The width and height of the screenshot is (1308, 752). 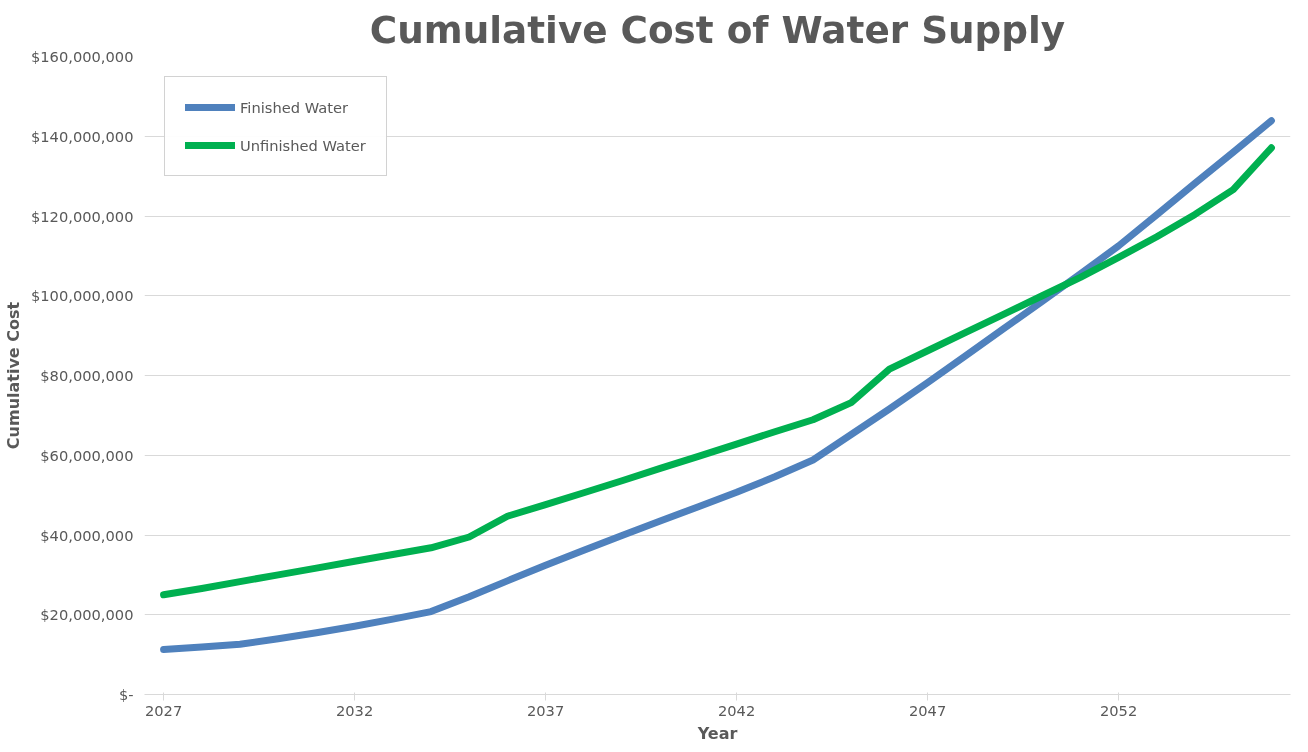 I want to click on y-tick-label: $120,000,000, so click(x=82, y=216).